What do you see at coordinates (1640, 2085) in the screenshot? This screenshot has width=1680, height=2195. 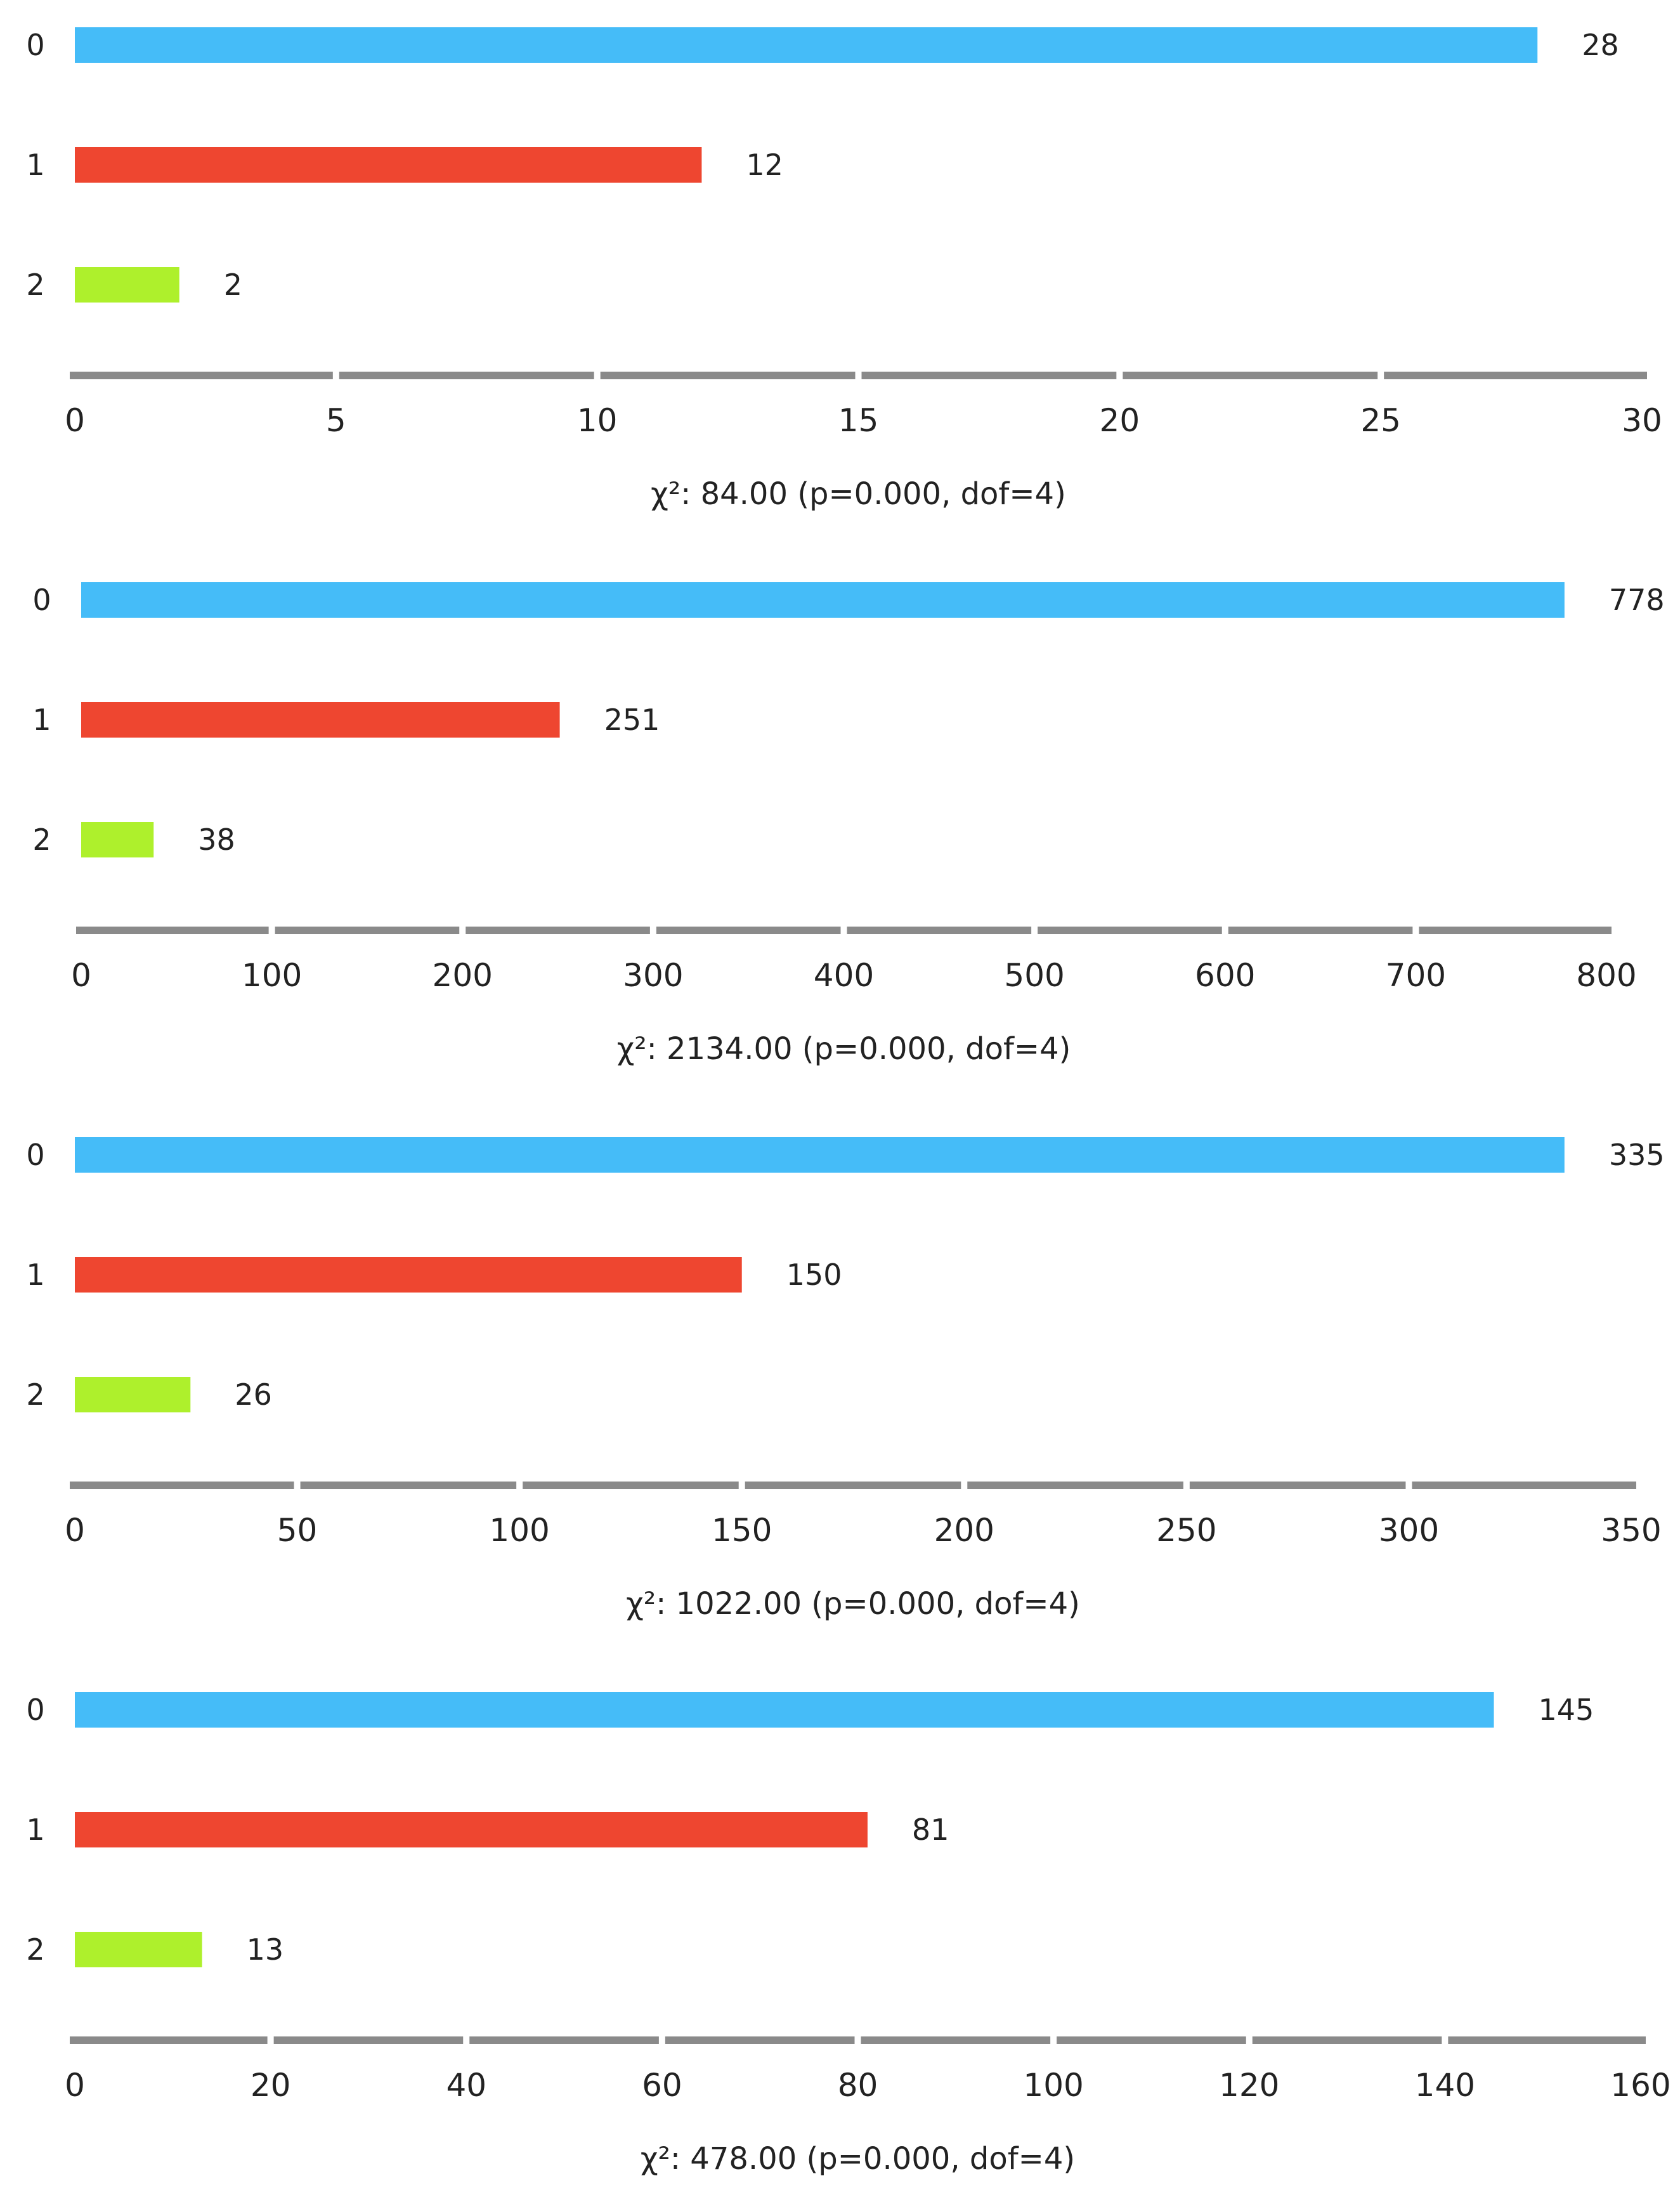 I see `x-tick-label: 160` at bounding box center [1640, 2085].